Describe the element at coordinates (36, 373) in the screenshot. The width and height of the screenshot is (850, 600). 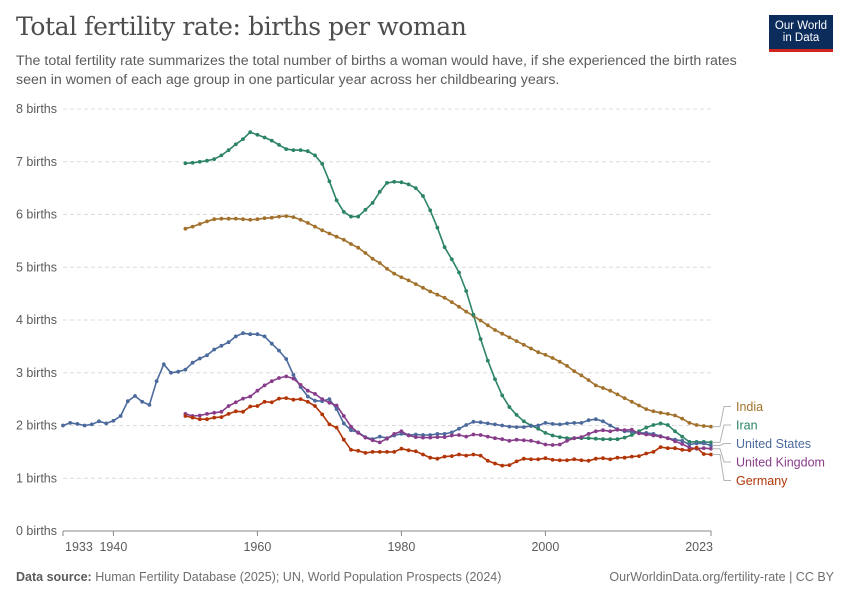
I see `y-tick-label: 3 births` at that location.